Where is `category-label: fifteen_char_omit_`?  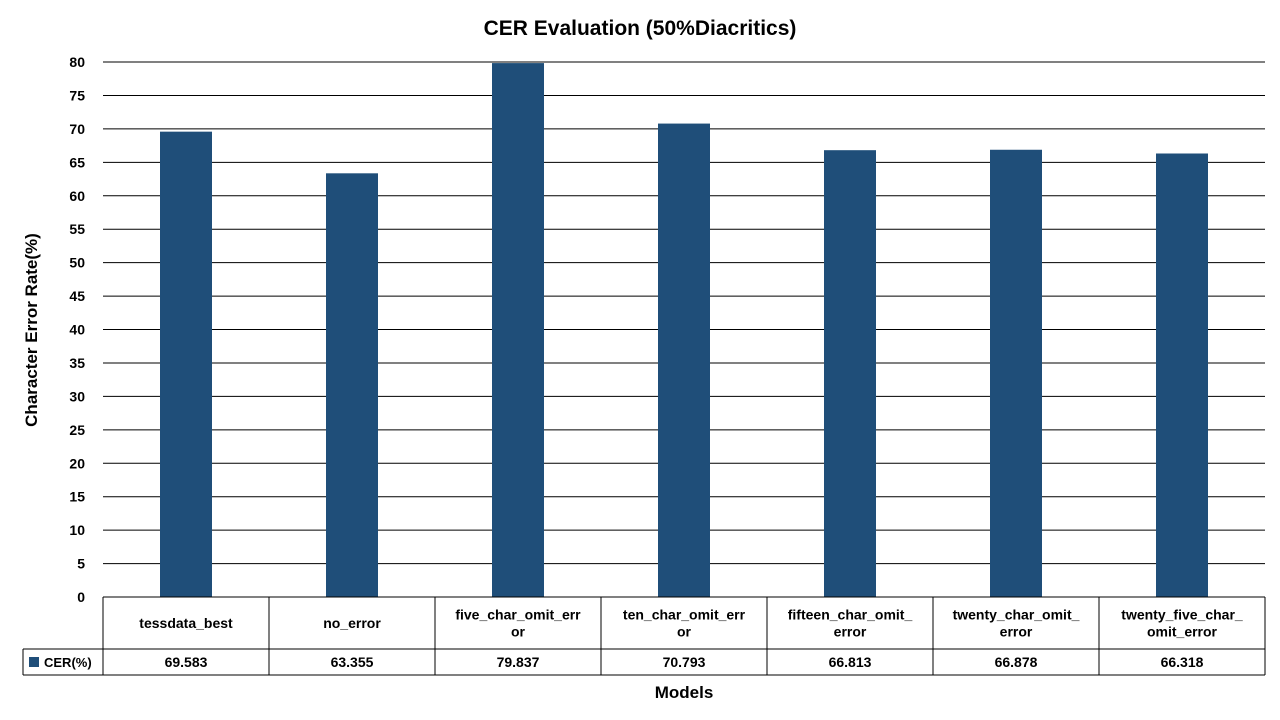 category-label: fifteen_char_omit_ is located at coordinates (850, 615).